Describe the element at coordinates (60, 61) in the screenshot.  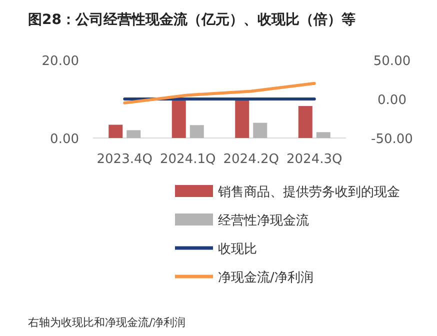
I see `y-tick-label: 20.00` at that location.